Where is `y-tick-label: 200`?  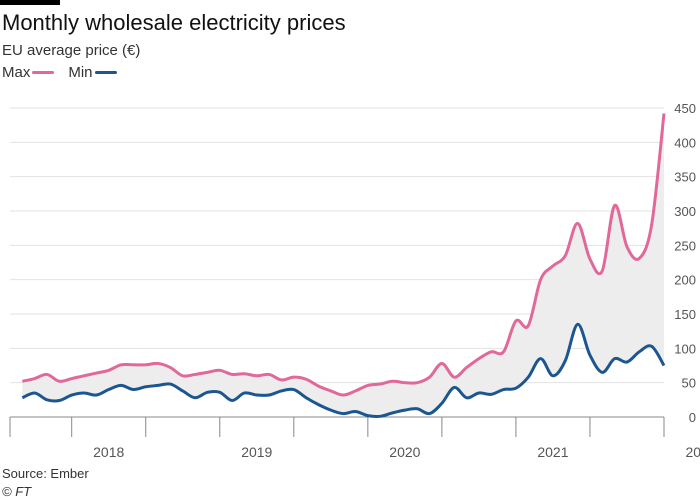 y-tick-label: 200 is located at coordinates (685, 280).